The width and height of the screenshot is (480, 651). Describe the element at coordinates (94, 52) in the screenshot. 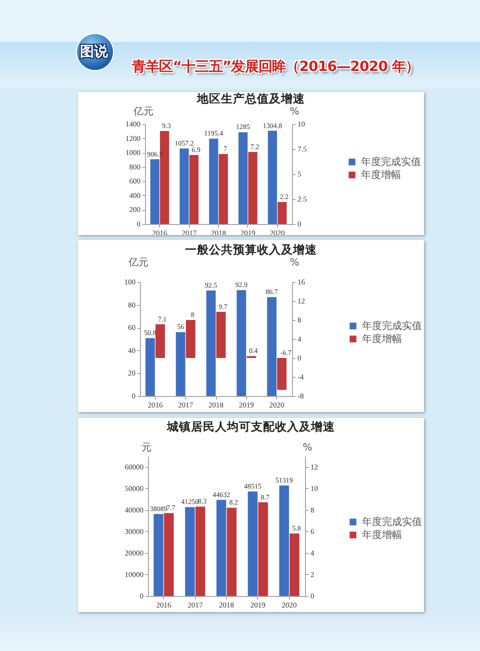

I see `text: 图说` at that location.